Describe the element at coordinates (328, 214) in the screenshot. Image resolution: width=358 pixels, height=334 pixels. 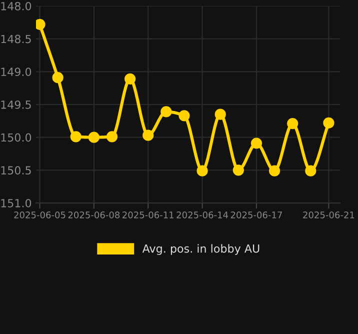
I see `x-tick-label: 2025-06-21` at that location.